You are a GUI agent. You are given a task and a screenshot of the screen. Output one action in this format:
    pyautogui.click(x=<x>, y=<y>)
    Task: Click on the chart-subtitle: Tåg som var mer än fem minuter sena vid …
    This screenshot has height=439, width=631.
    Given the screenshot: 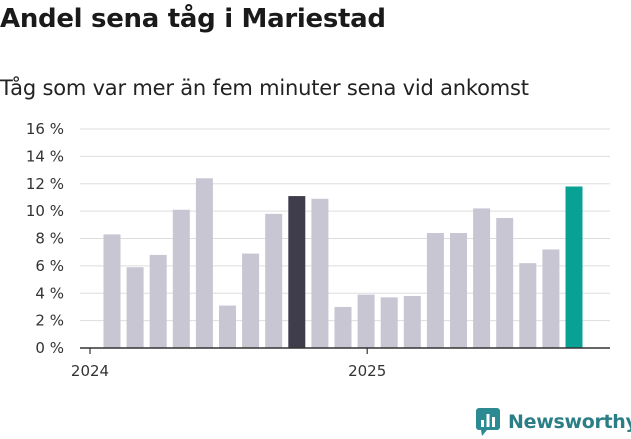 What is the action you would take?
    pyautogui.click(x=264, y=88)
    